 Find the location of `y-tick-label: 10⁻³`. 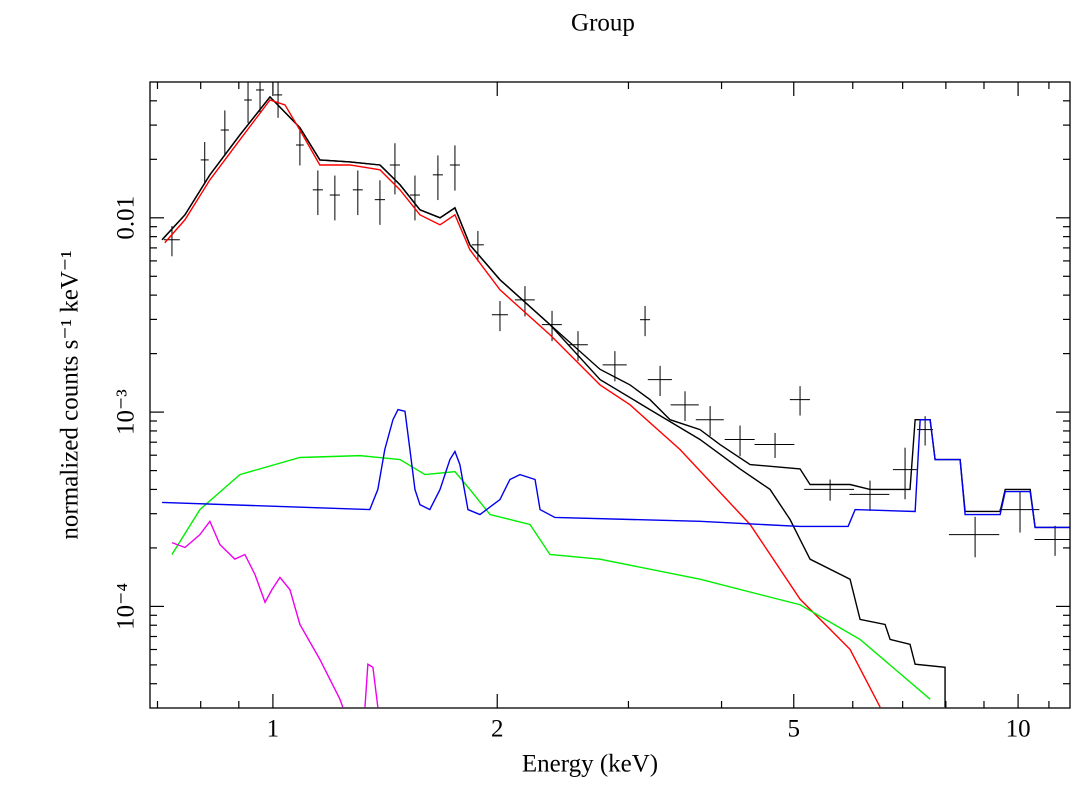

y-tick-label: 10⁻³ is located at coordinates (126, 412).